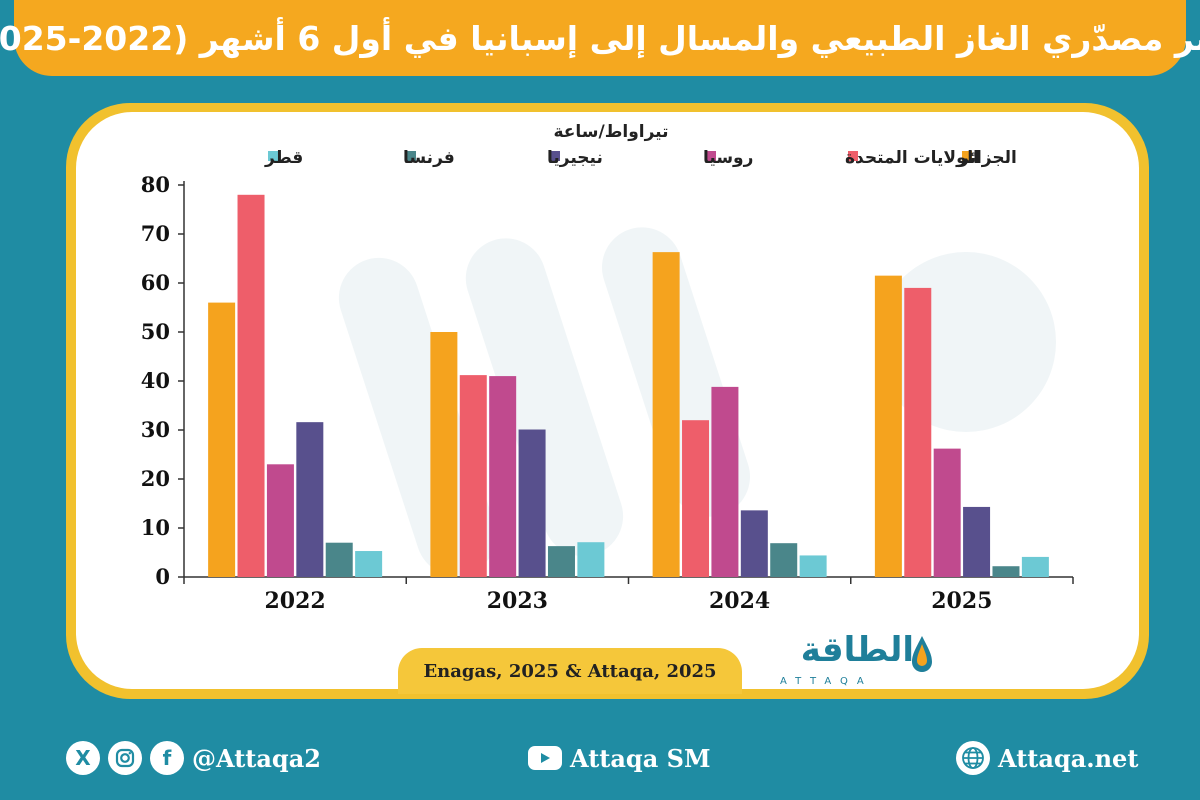  What do you see at coordinates (155, 331) in the screenshot?
I see `y-tick-label: 50` at bounding box center [155, 331].